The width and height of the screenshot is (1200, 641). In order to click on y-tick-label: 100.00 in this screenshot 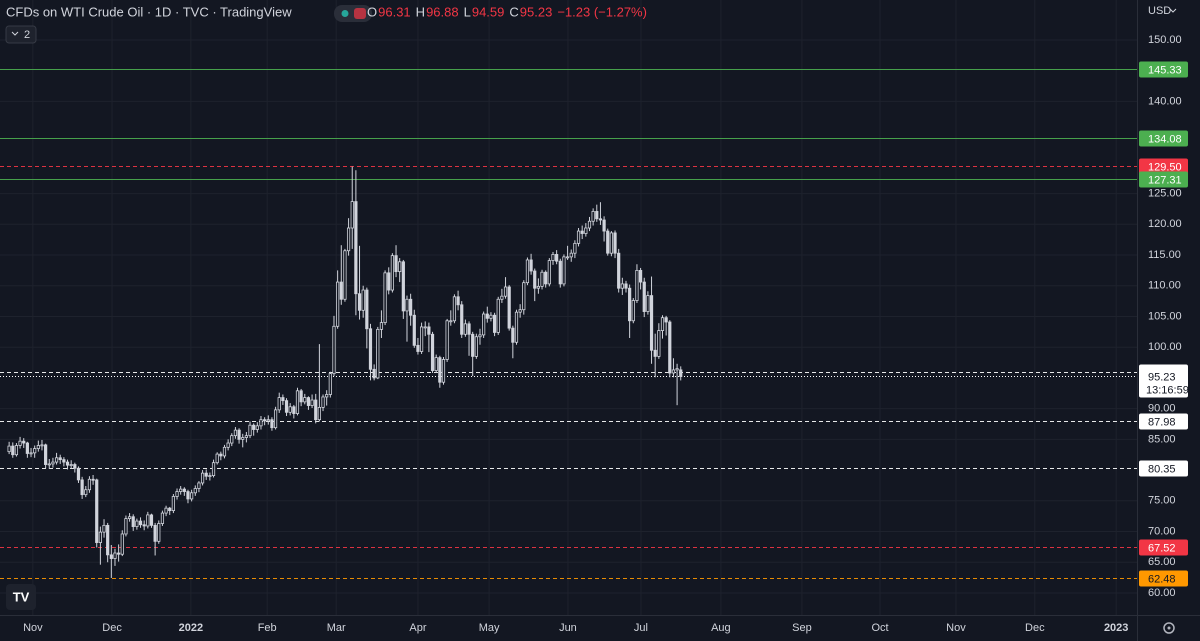, I will do `click(1165, 347)`.